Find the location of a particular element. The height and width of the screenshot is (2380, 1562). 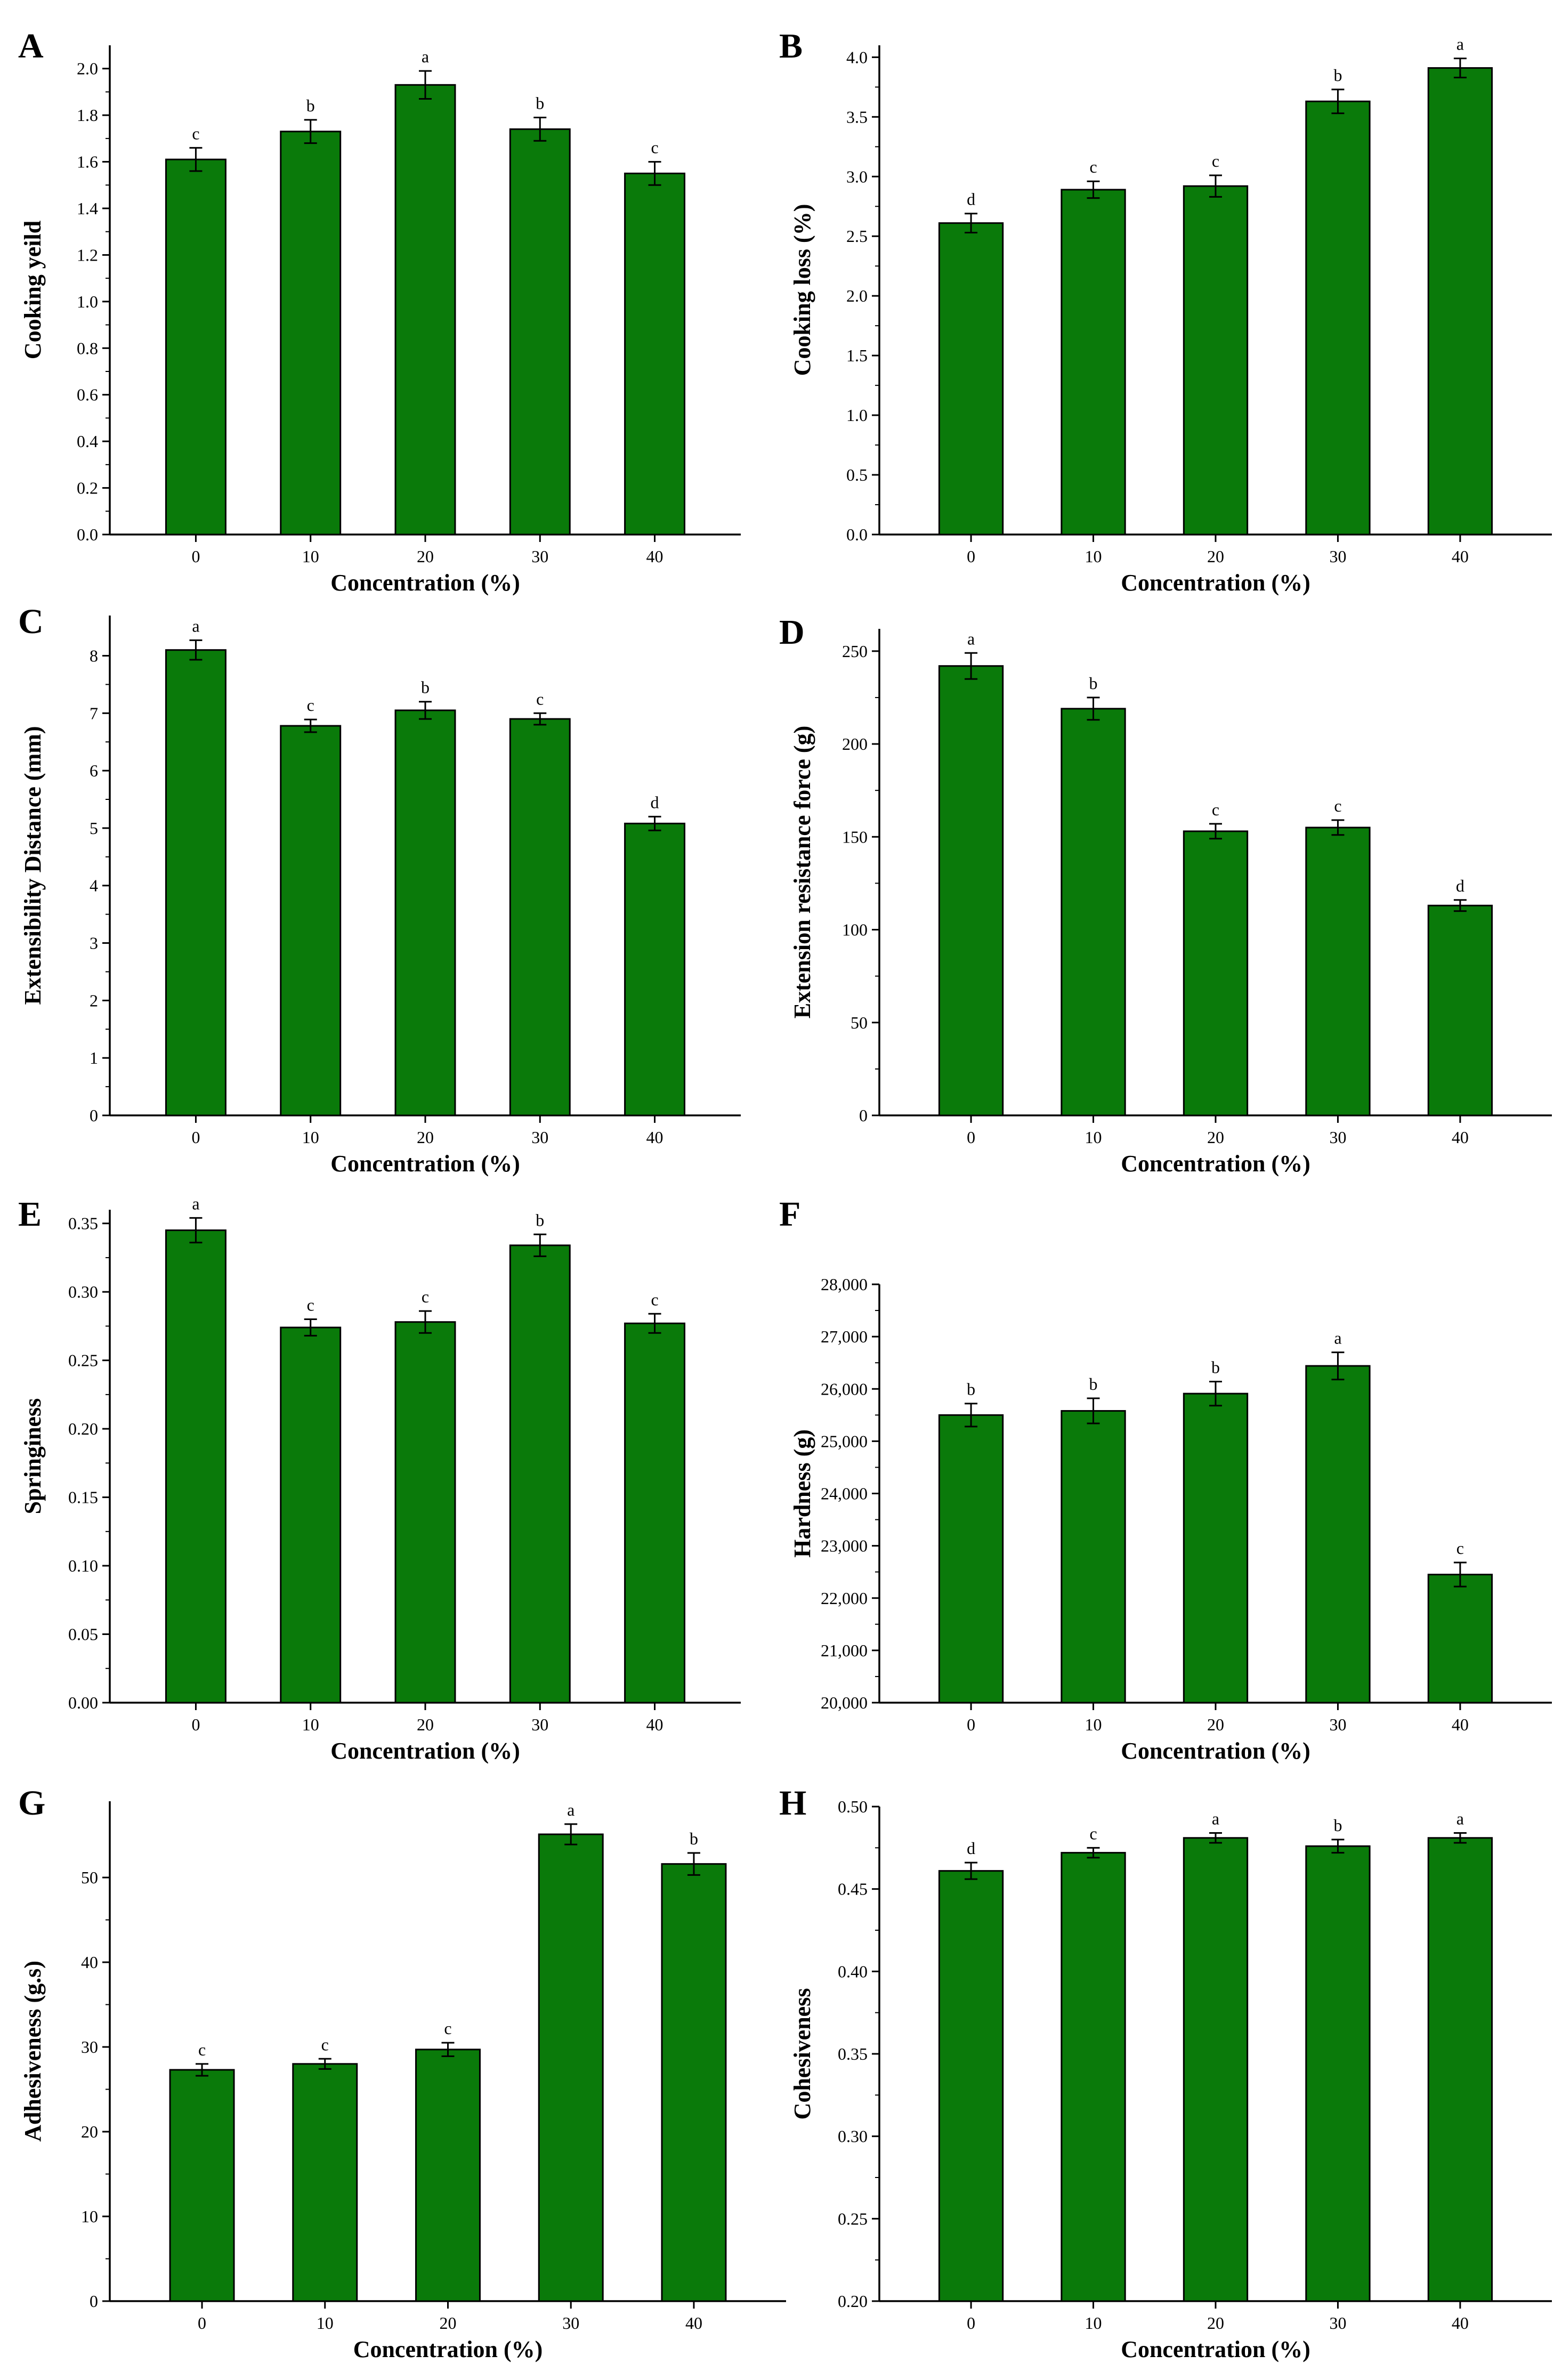

y-tick-label: 0.2 is located at coordinates (87, 488).